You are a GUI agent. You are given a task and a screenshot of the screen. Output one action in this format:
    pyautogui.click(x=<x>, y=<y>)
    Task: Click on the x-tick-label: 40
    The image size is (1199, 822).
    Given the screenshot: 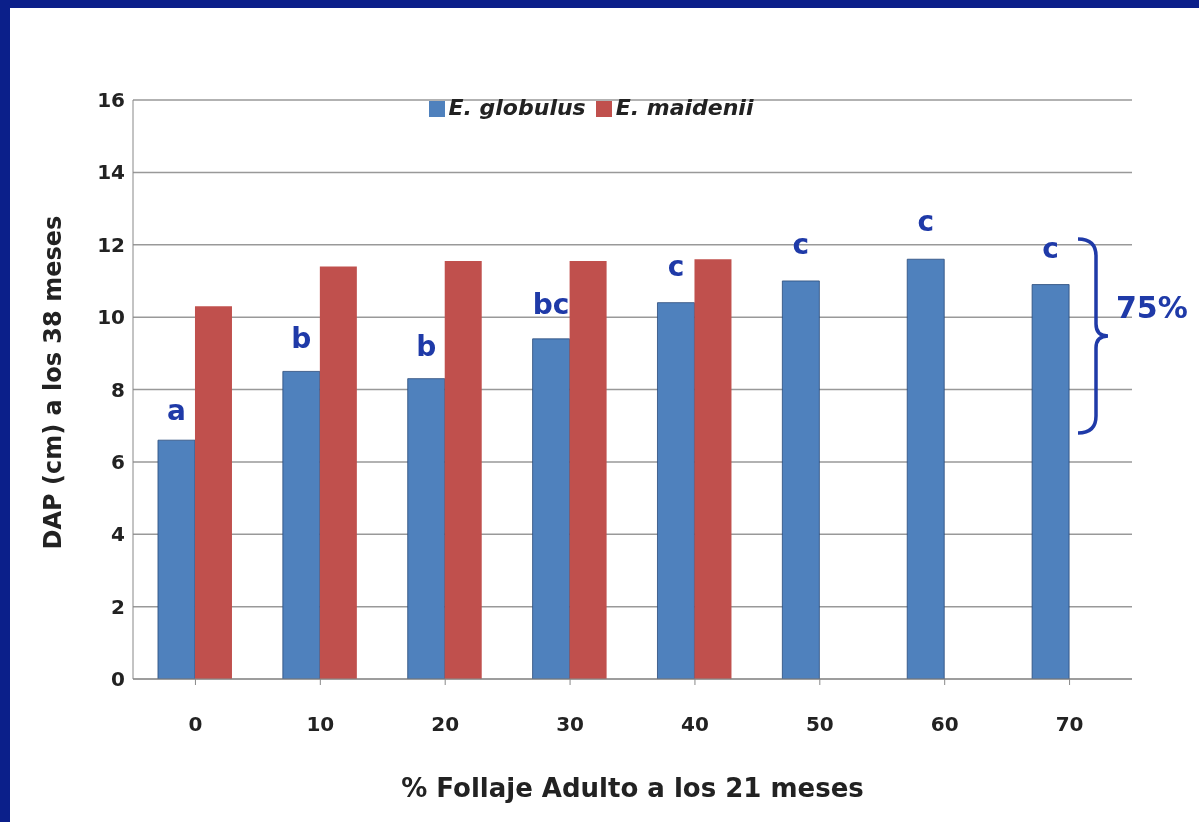 What is the action you would take?
    pyautogui.click(x=695, y=724)
    